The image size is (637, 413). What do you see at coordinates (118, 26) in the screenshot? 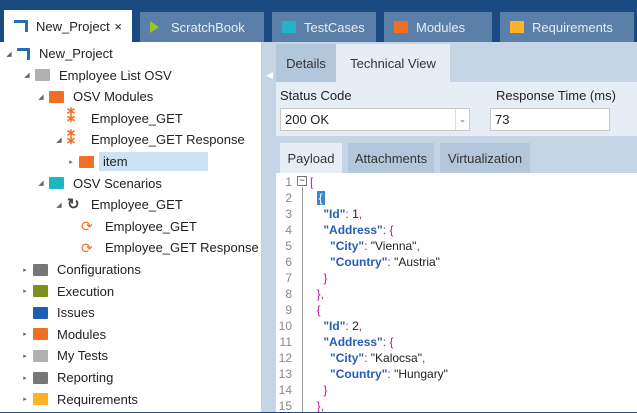
I see `close-tab-icon: ×` at bounding box center [118, 26].